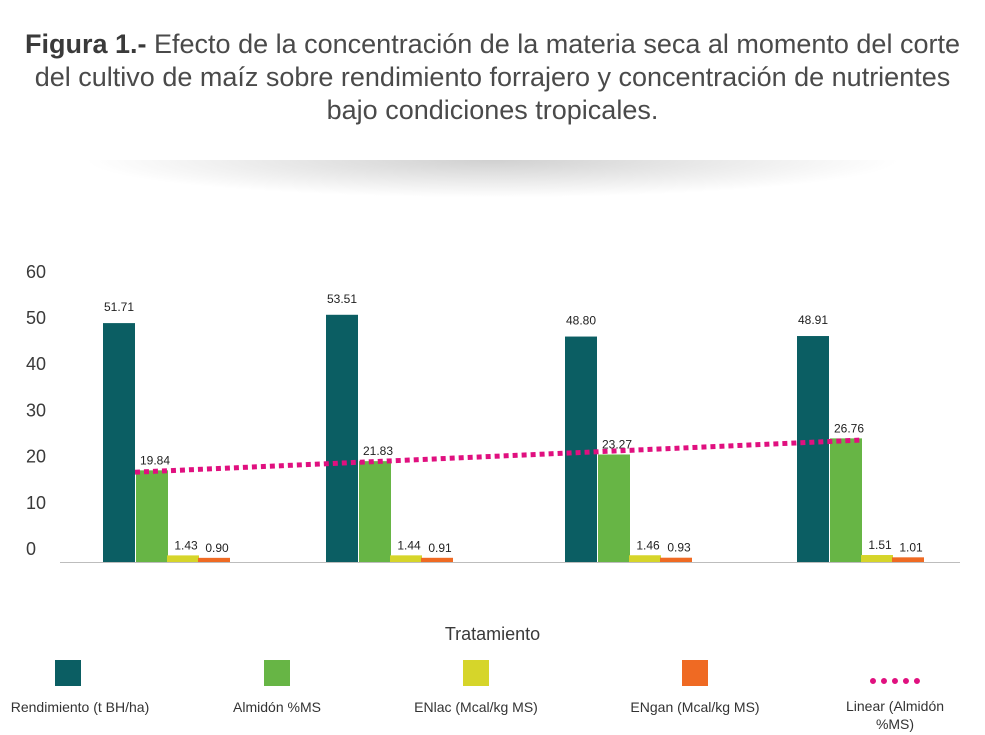 The image size is (985, 735). Describe the element at coordinates (277, 673) in the screenshot. I see `legend-swatch-almidon` at that location.